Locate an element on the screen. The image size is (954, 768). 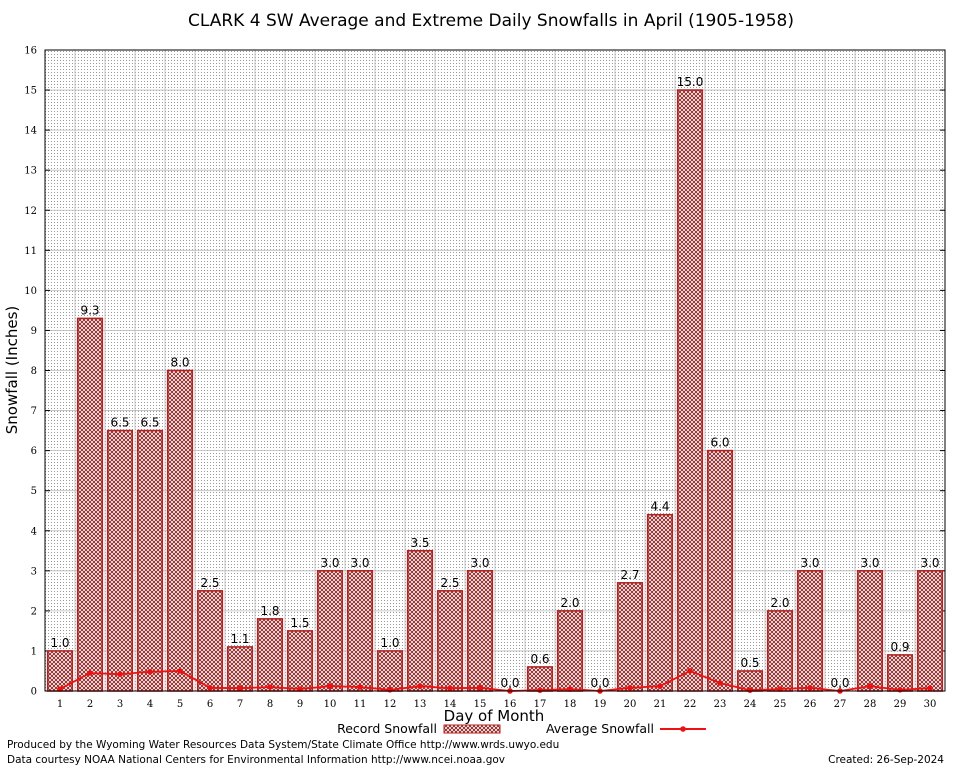
record-label-day-10: 3.0 is located at coordinates (329, 563).